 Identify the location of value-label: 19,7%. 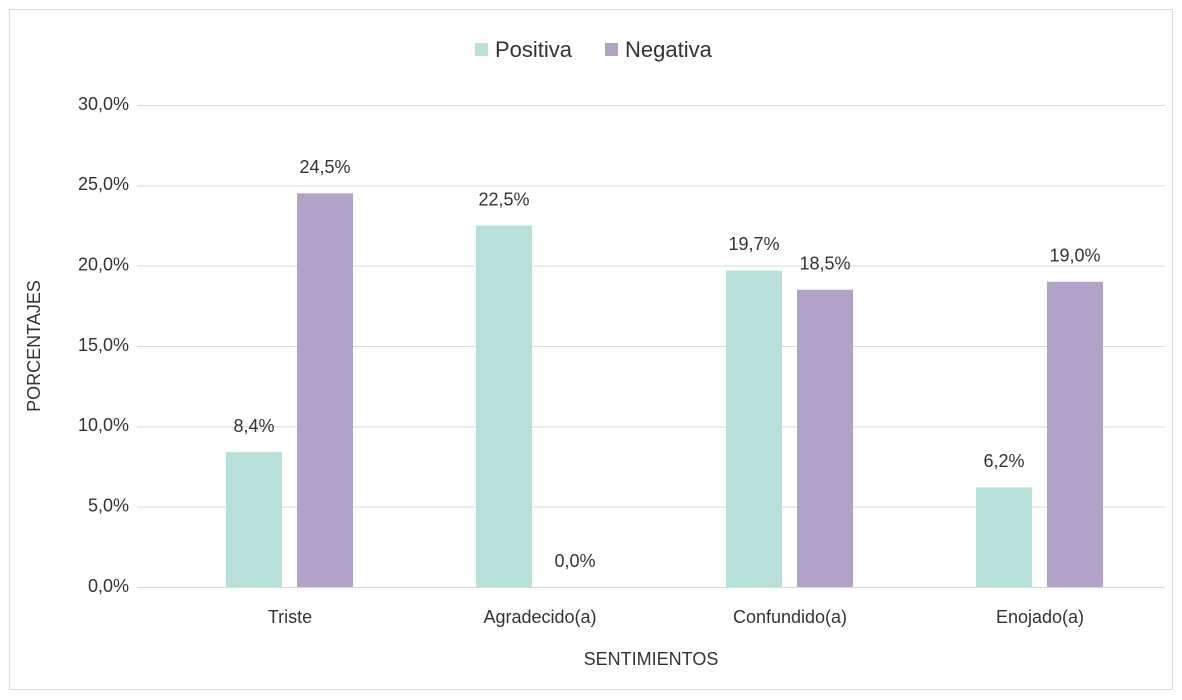
(753, 244).